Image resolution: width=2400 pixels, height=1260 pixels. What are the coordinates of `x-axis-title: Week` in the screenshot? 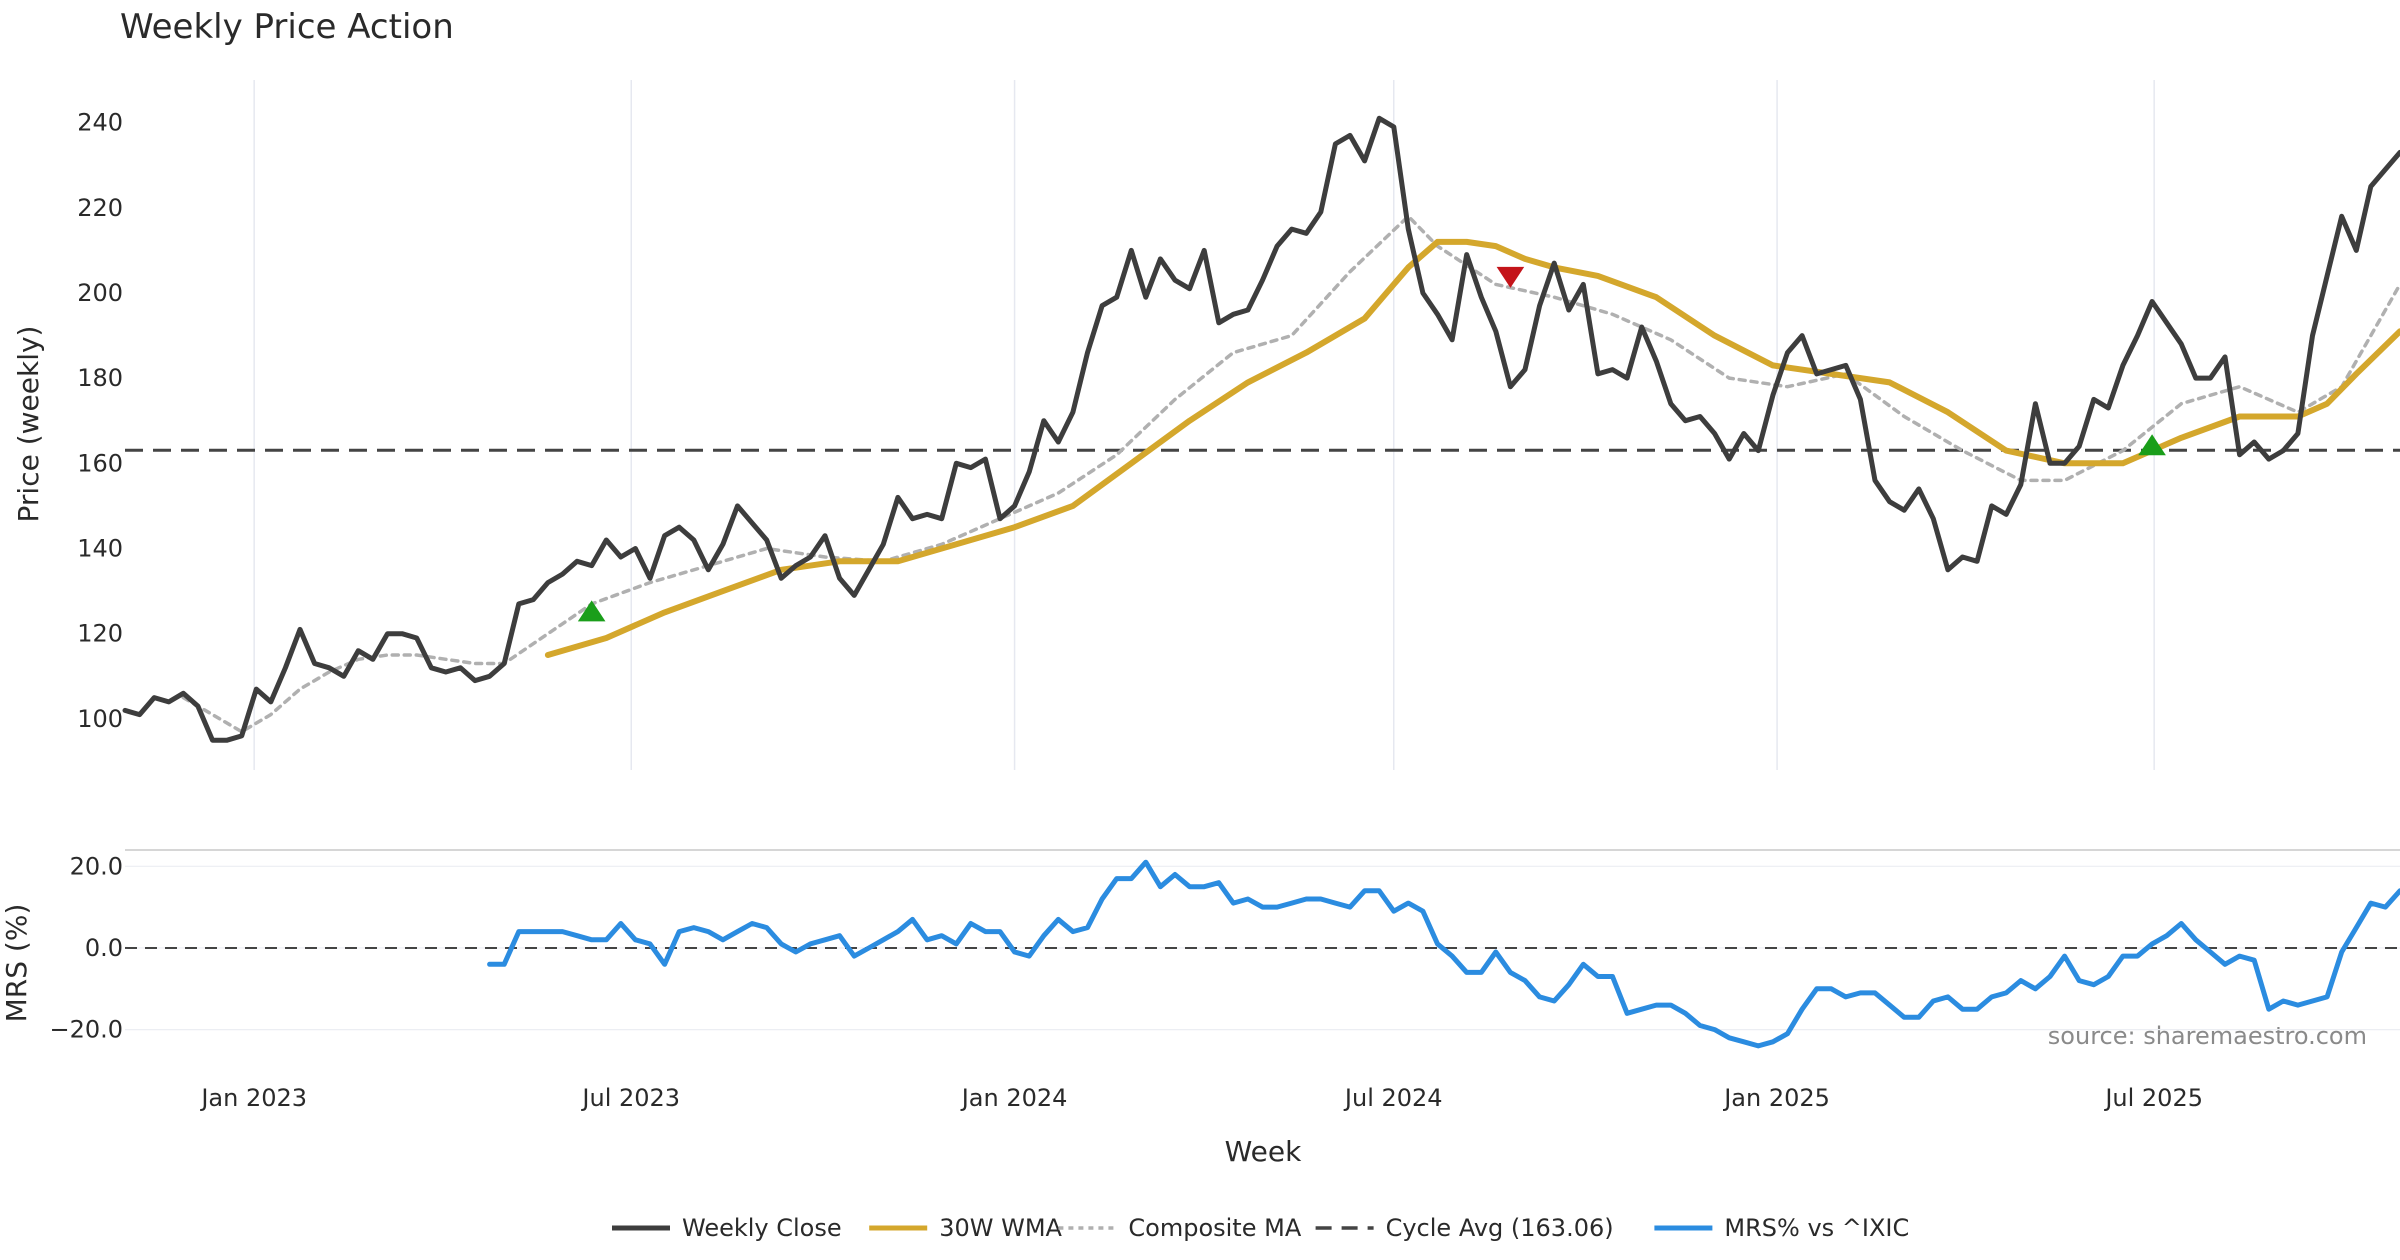 It's located at (1263, 1151).